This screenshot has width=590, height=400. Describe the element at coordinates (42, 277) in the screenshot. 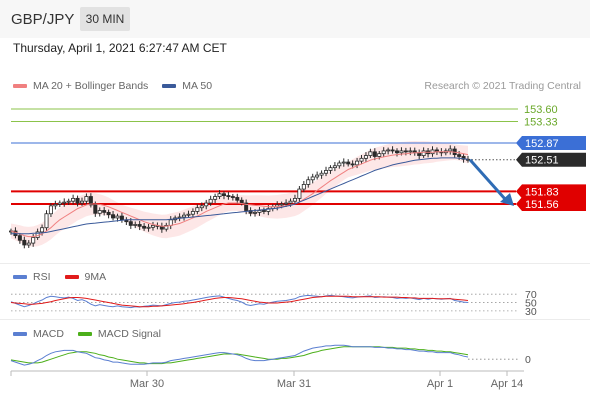

I see `legend-label-rsi: RSI` at that location.